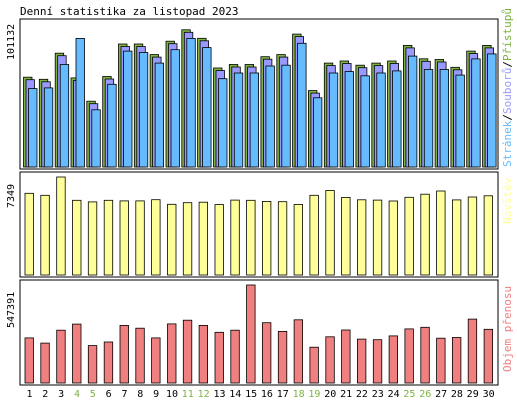 The height and width of the screenshot is (405, 517). I want to click on x-tick-label: 2, so click(45, 394).